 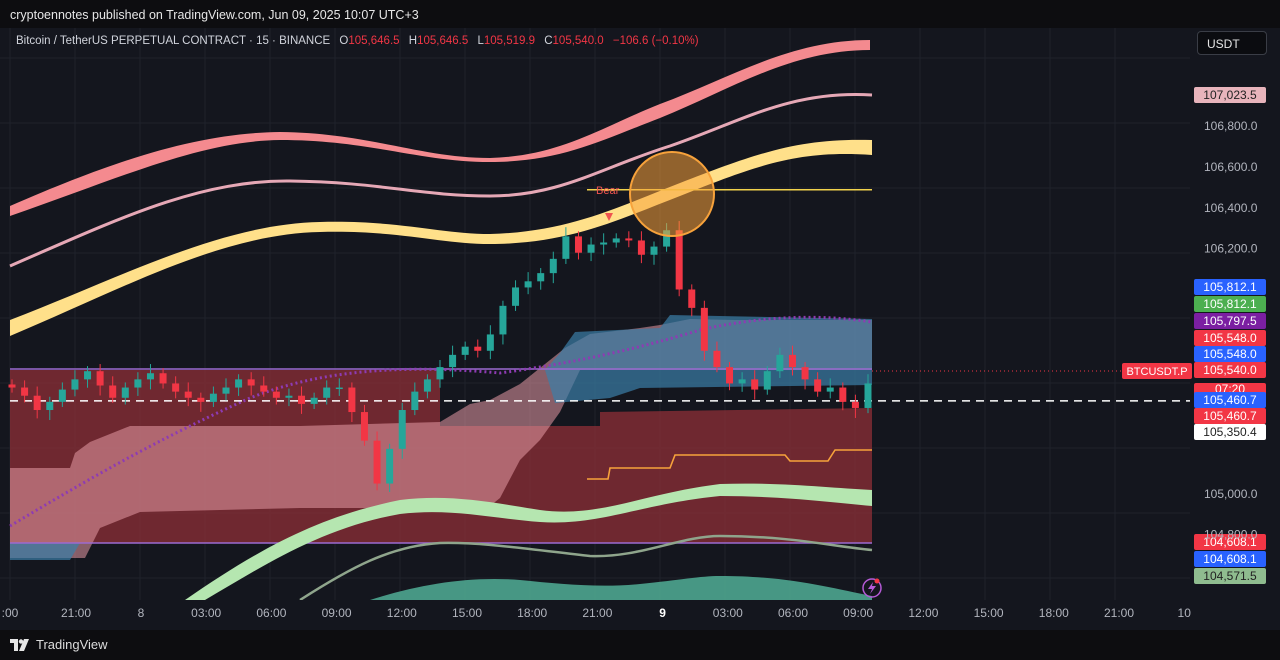 I want to click on price-label: 104,571.5, so click(x=1230, y=576).